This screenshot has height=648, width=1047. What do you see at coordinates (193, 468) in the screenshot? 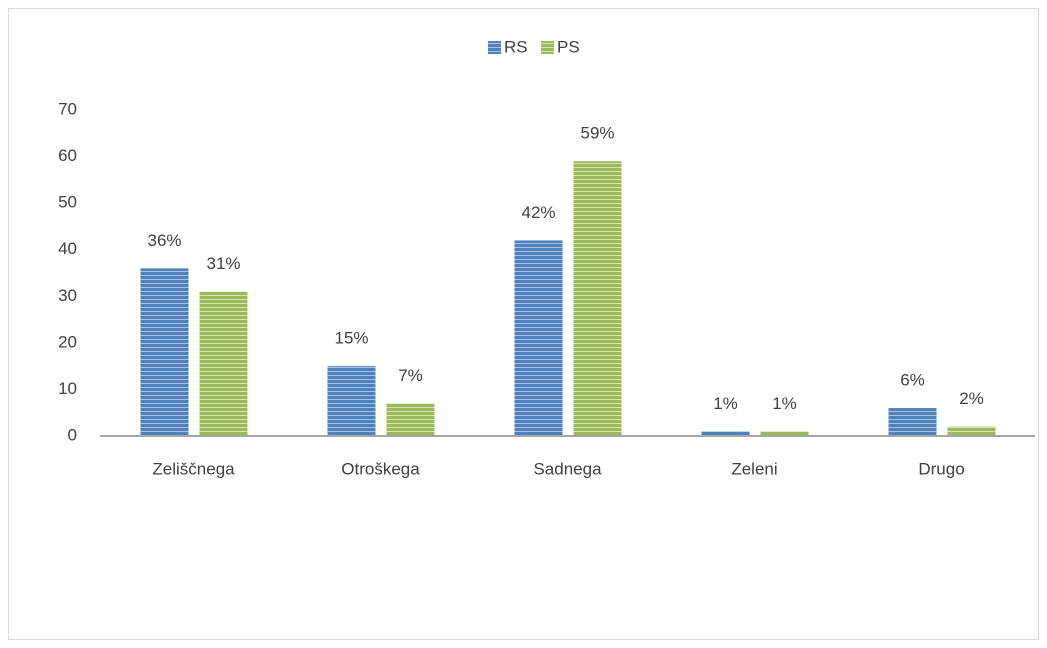
I see `x-tick-label: Zeliščnega` at bounding box center [193, 468].